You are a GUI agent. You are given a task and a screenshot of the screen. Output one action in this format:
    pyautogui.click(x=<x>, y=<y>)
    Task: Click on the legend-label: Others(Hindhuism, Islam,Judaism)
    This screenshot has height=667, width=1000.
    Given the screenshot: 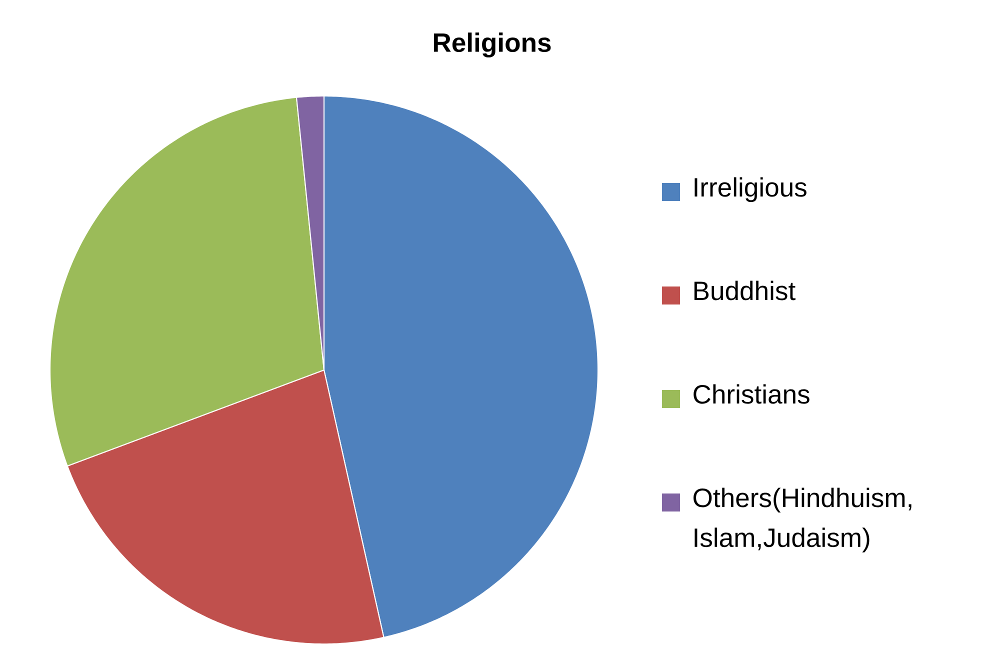 What is the action you would take?
    pyautogui.click(x=803, y=520)
    